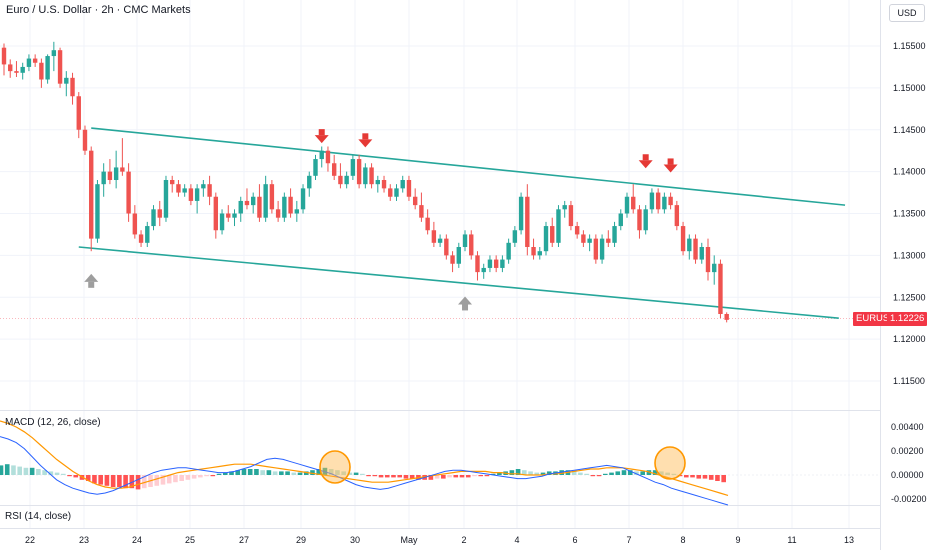  I want to click on price-tick-label: 1.13000, so click(909, 255).